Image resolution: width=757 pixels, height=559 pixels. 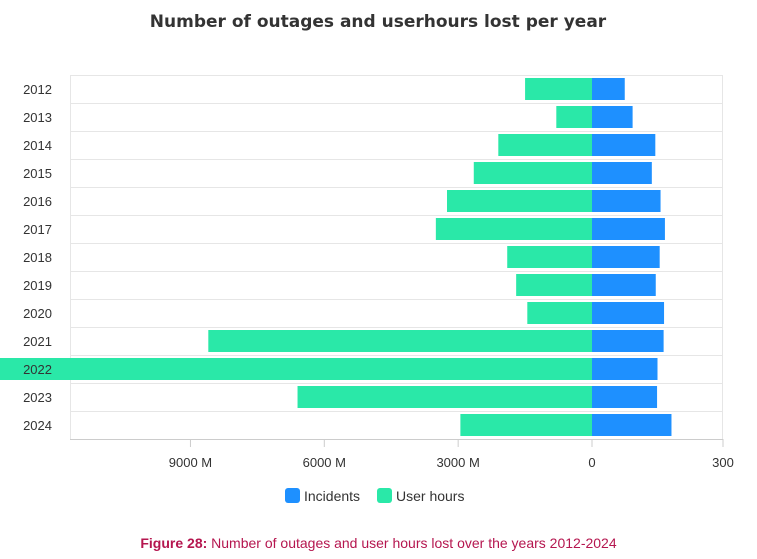 I want to click on legend-label: User hours, so click(x=430, y=496).